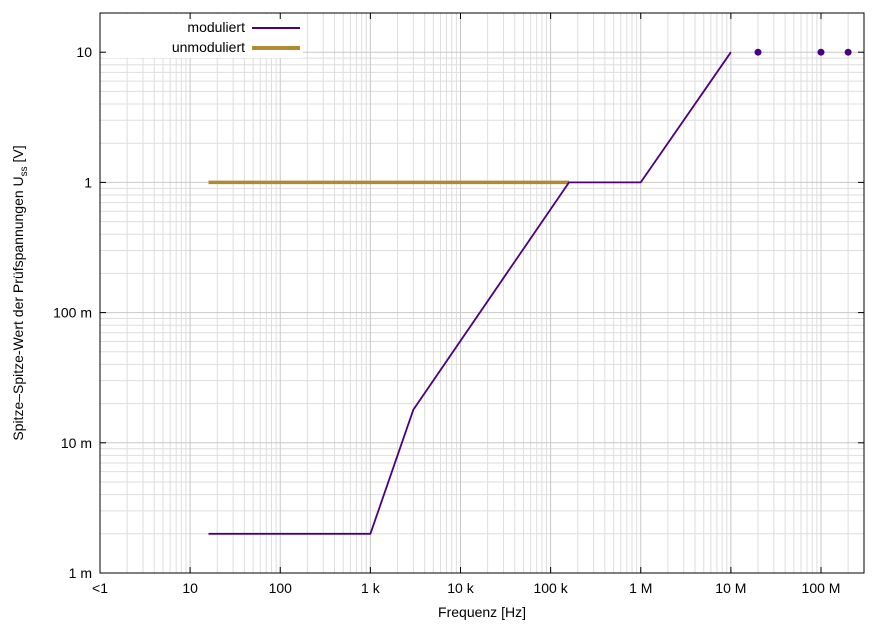  Describe the element at coordinates (550, 588) in the screenshot. I see `x-tick-label: 100 k` at that location.